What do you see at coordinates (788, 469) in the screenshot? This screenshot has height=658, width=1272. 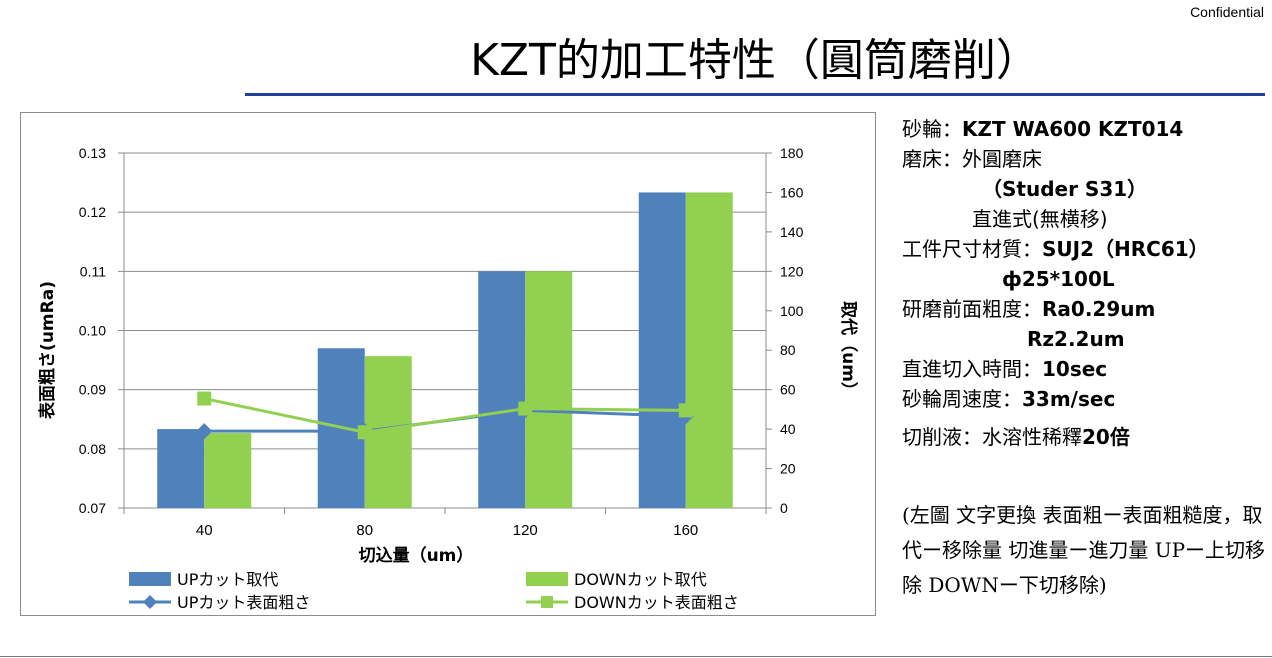 I see `y-right-tick-label: 20` at bounding box center [788, 469].